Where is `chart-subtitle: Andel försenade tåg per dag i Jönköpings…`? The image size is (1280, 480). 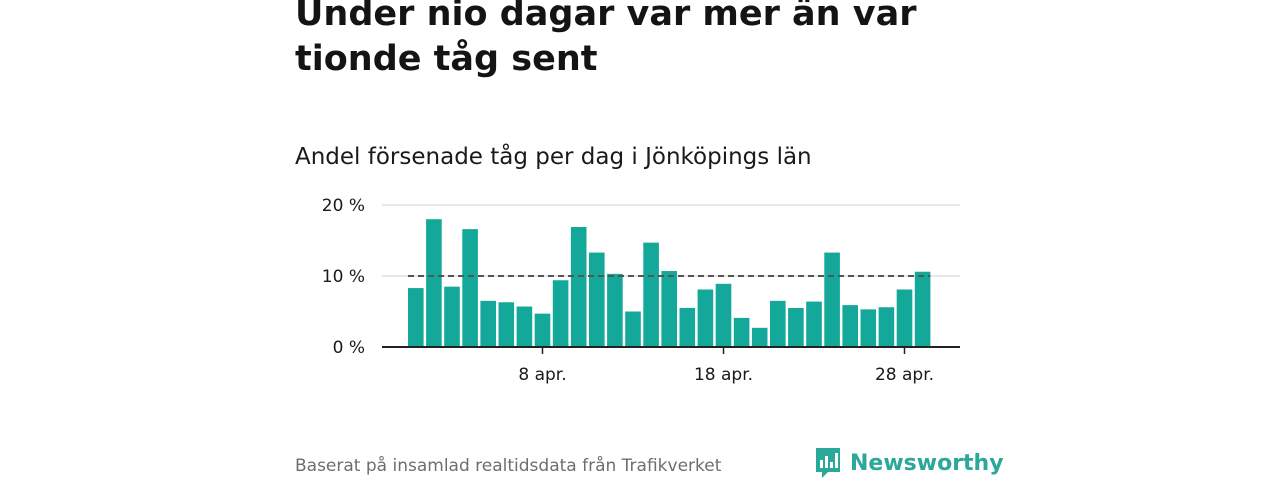 chart-subtitle: Andel försenade tåg per dag i Jönköpings… is located at coordinates (553, 157).